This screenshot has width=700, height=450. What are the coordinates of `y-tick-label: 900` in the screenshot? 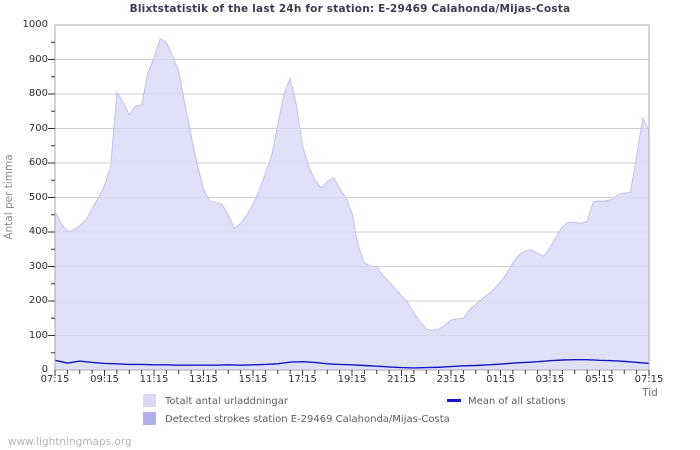 It's located at (38, 59).